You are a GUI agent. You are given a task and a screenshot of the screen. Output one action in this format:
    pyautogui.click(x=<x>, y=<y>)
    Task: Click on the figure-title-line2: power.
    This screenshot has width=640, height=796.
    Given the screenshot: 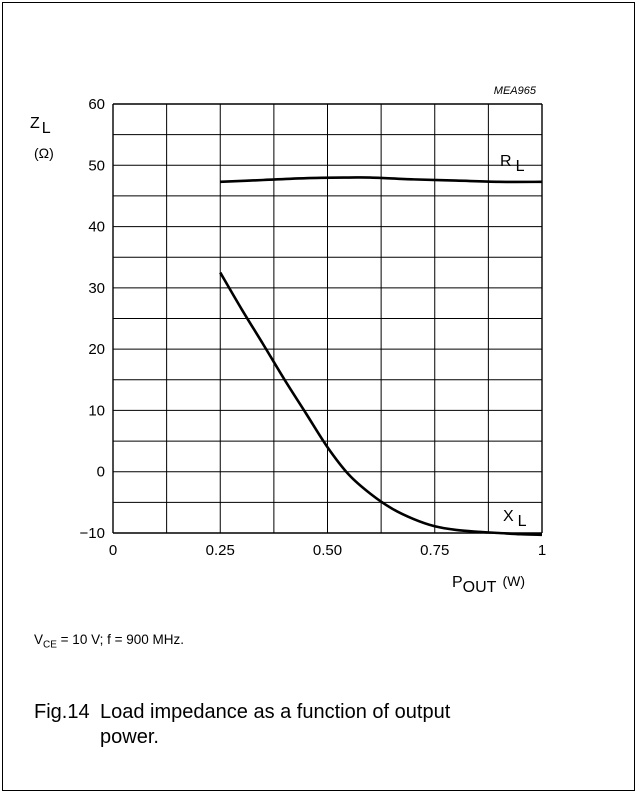 What is the action you would take?
    pyautogui.click(x=129, y=737)
    